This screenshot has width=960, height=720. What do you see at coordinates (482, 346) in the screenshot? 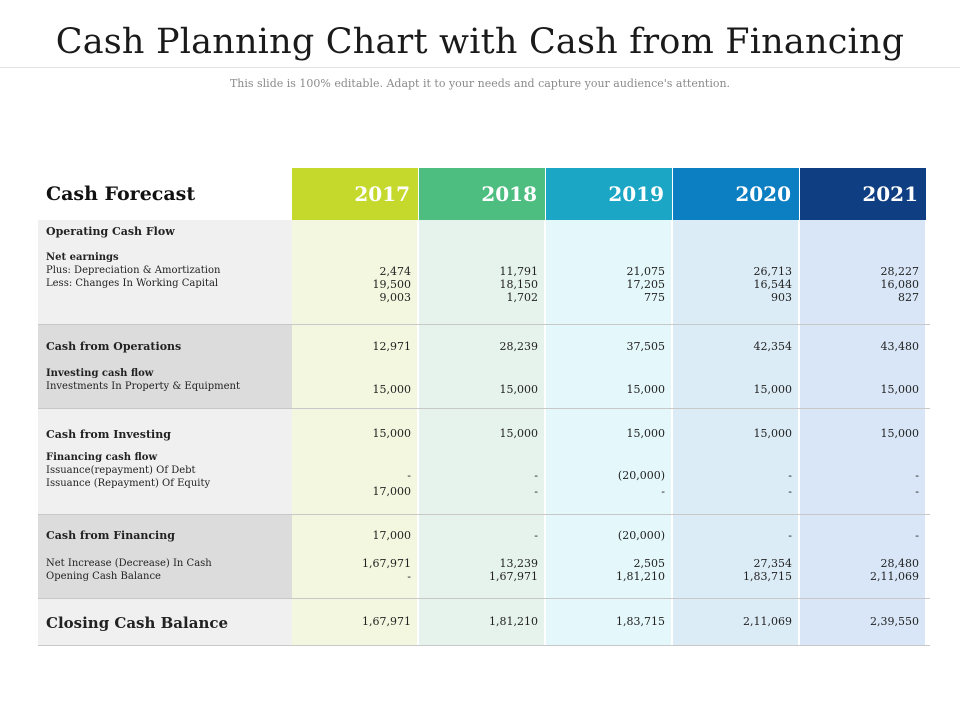
I see `value-group-2018: 28,239` at bounding box center [482, 346].